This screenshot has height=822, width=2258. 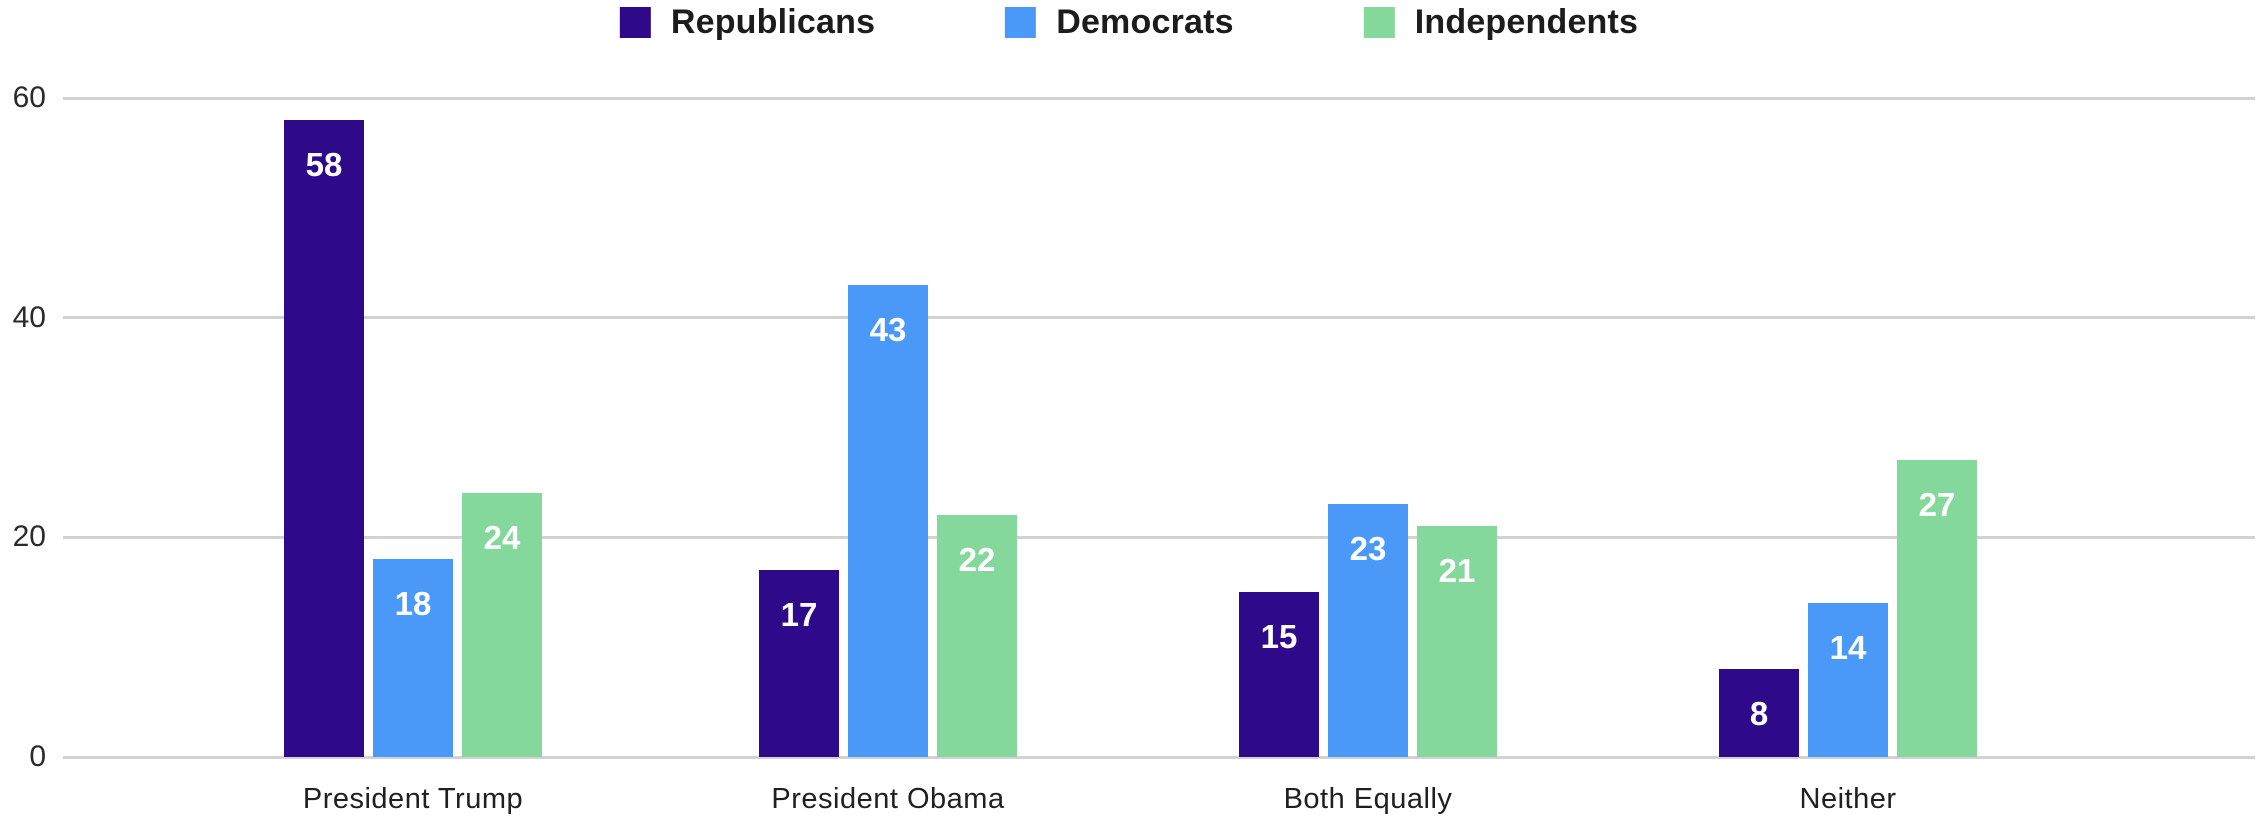 I want to click on bar-value-label: 58, so click(x=324, y=164).